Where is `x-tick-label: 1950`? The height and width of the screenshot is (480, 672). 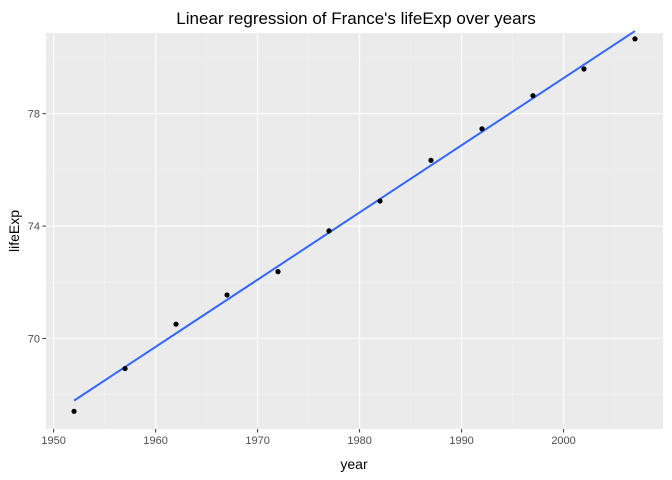
x-tick-label: 1950 is located at coordinates (53, 441).